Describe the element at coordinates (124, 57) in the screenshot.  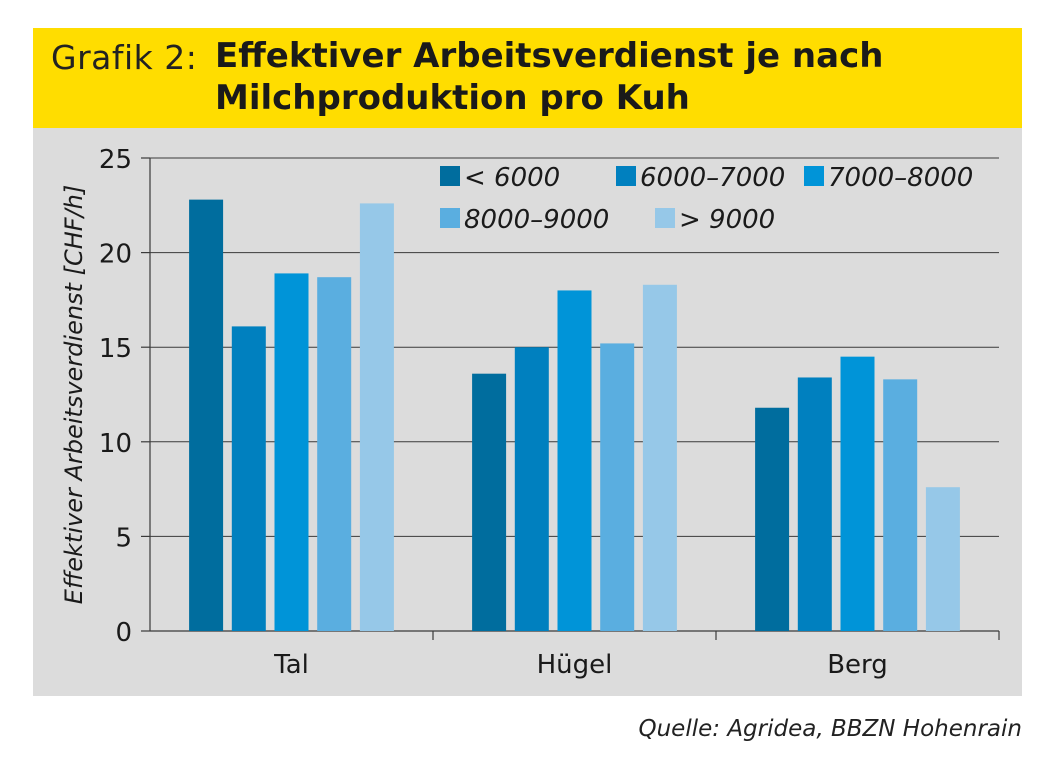
I see `figure-label: Grafik 2:` at that location.